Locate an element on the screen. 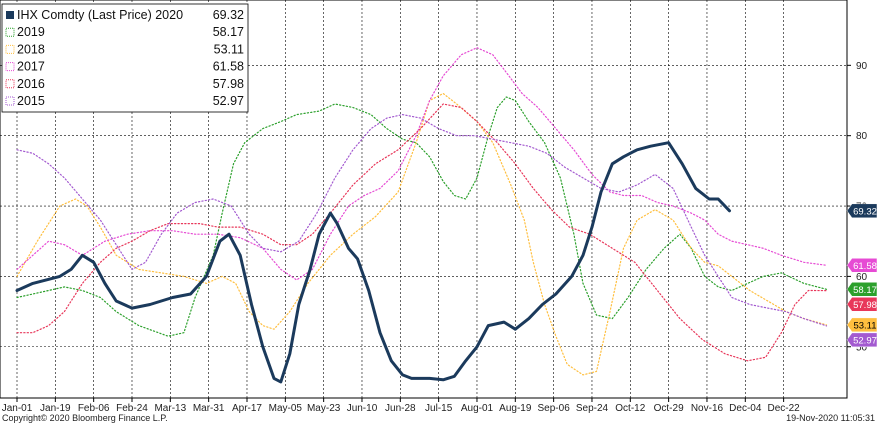 The height and width of the screenshot is (424, 877). y-tick-label: 60 is located at coordinates (862, 277).